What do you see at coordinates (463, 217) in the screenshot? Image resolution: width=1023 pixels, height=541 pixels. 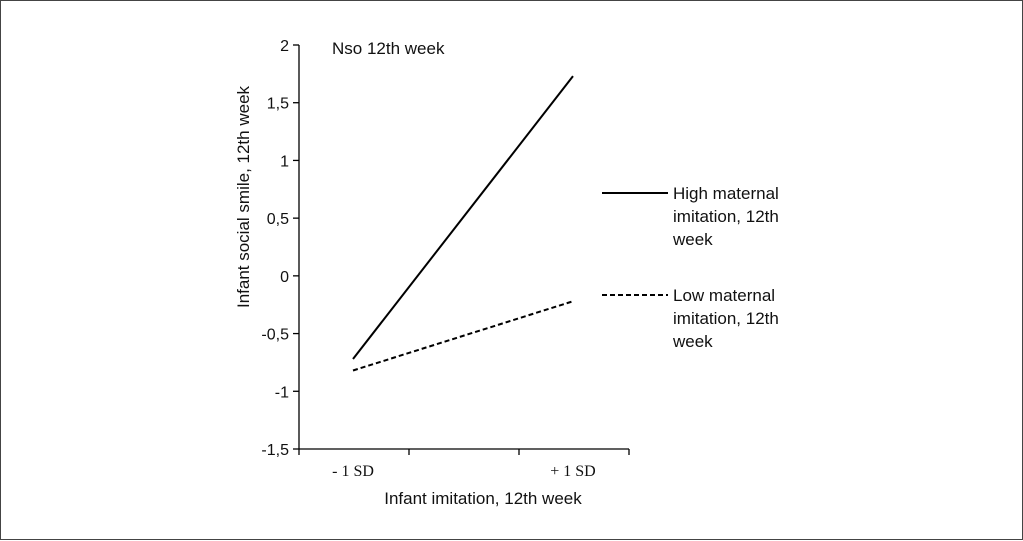 I see `series-line-high` at bounding box center [463, 217].